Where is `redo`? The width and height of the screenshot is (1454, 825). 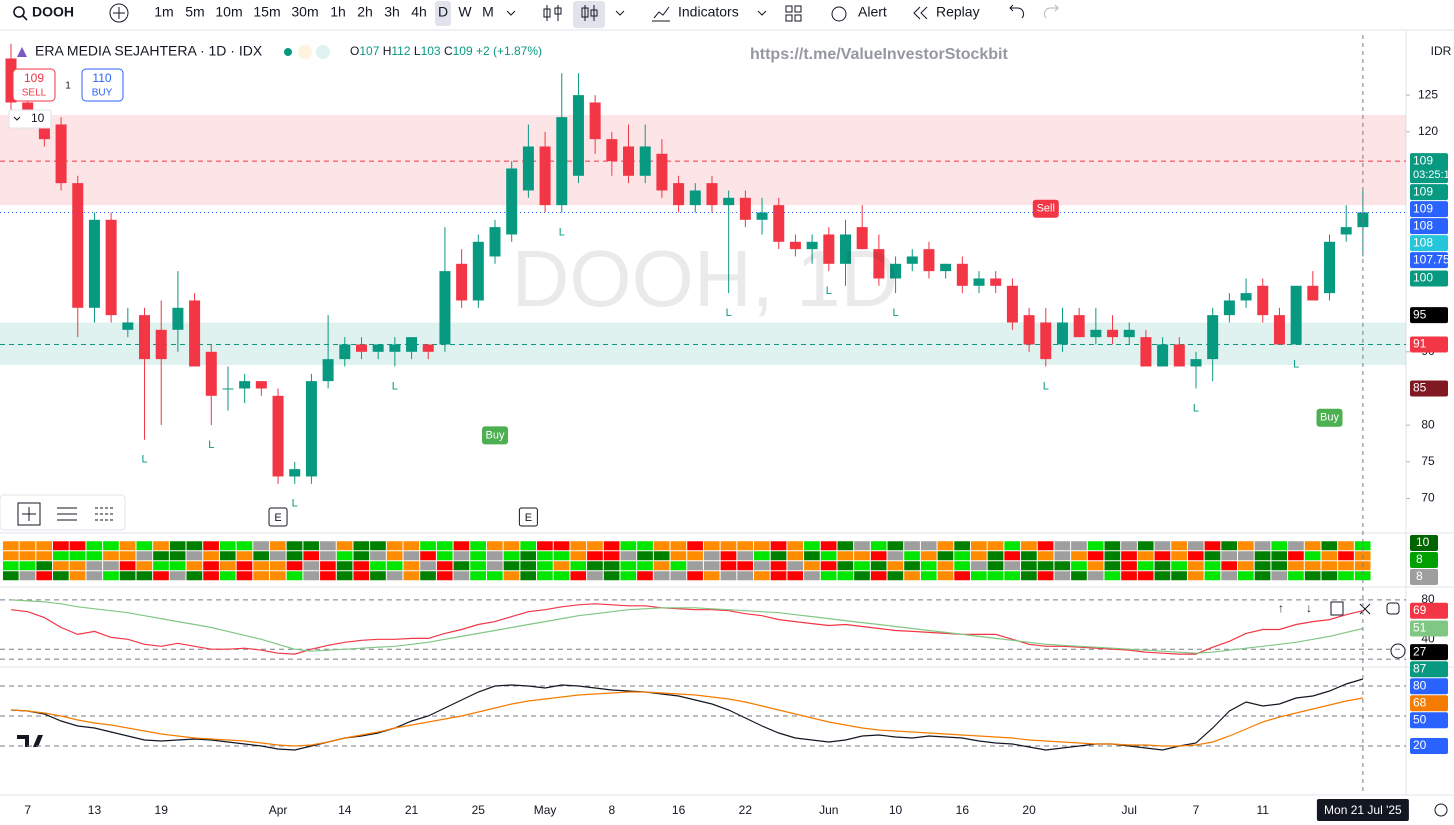 redo is located at coordinates (1051, 11).